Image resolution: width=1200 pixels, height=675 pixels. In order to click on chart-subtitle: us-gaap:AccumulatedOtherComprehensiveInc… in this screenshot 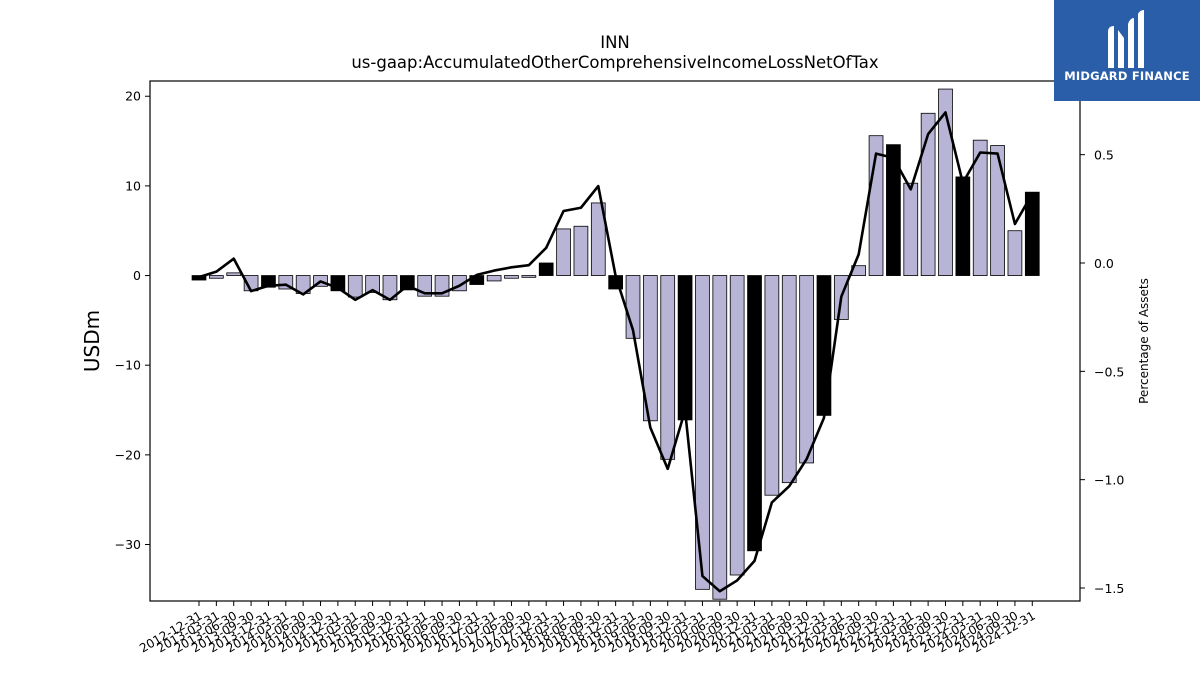, I will do `click(615, 62)`.